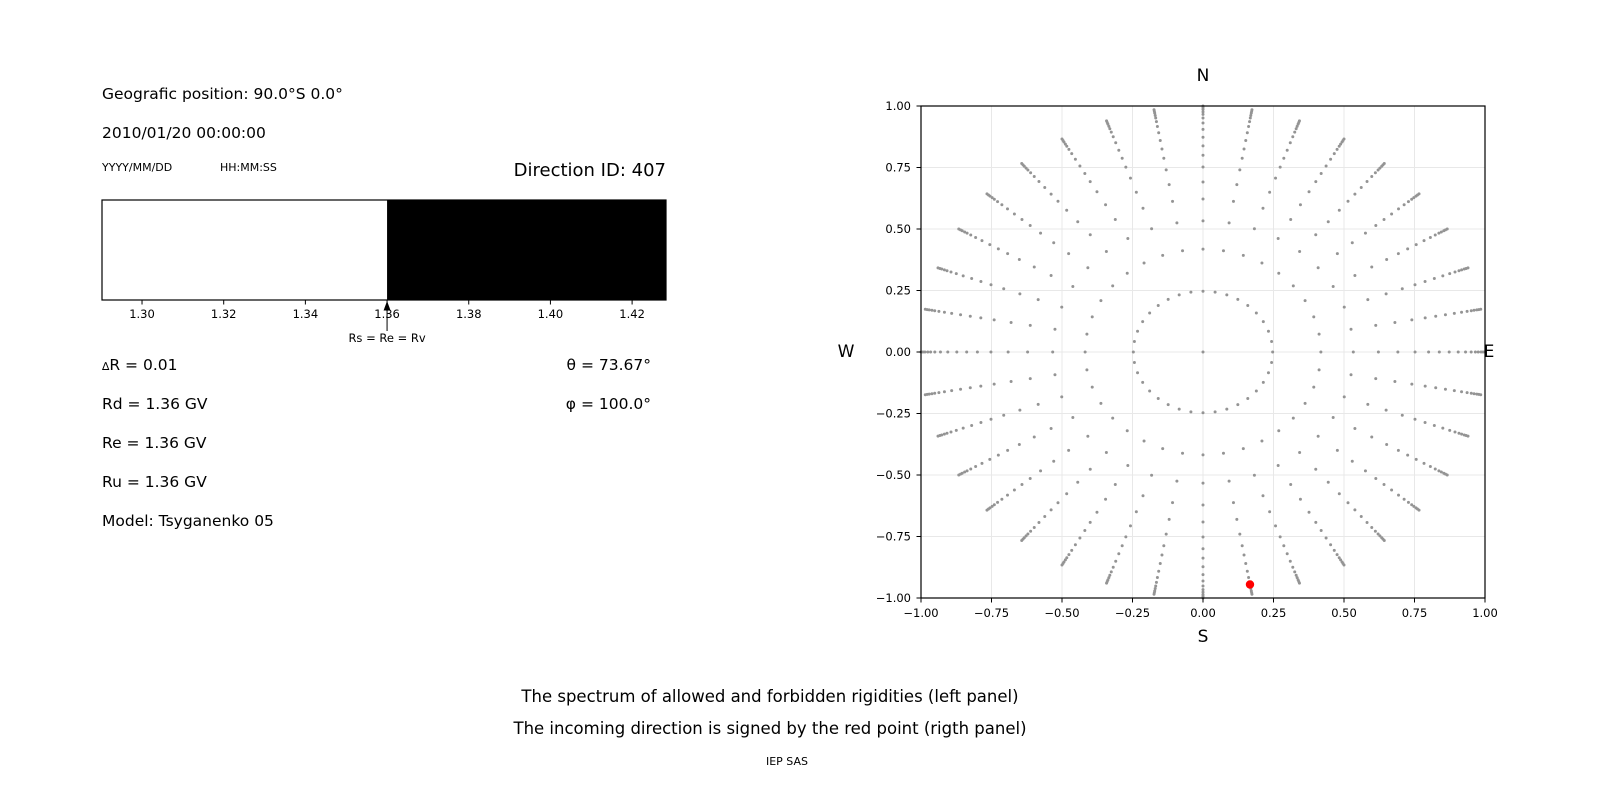 This screenshot has height=800, width=1600. I want to click on x-axis-tick-label: 0.25, so click(1274, 613).